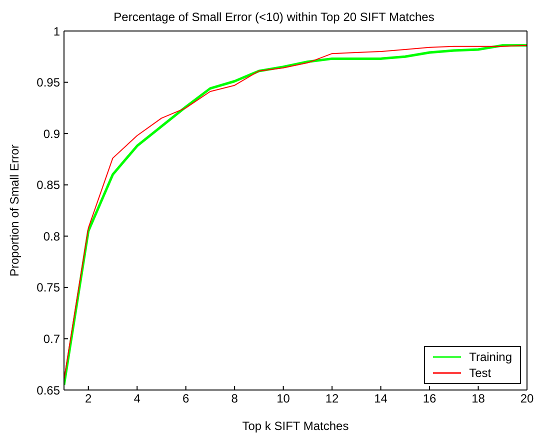 This screenshot has height=446, width=548. I want to click on x-tick-label: 18, so click(479, 399).